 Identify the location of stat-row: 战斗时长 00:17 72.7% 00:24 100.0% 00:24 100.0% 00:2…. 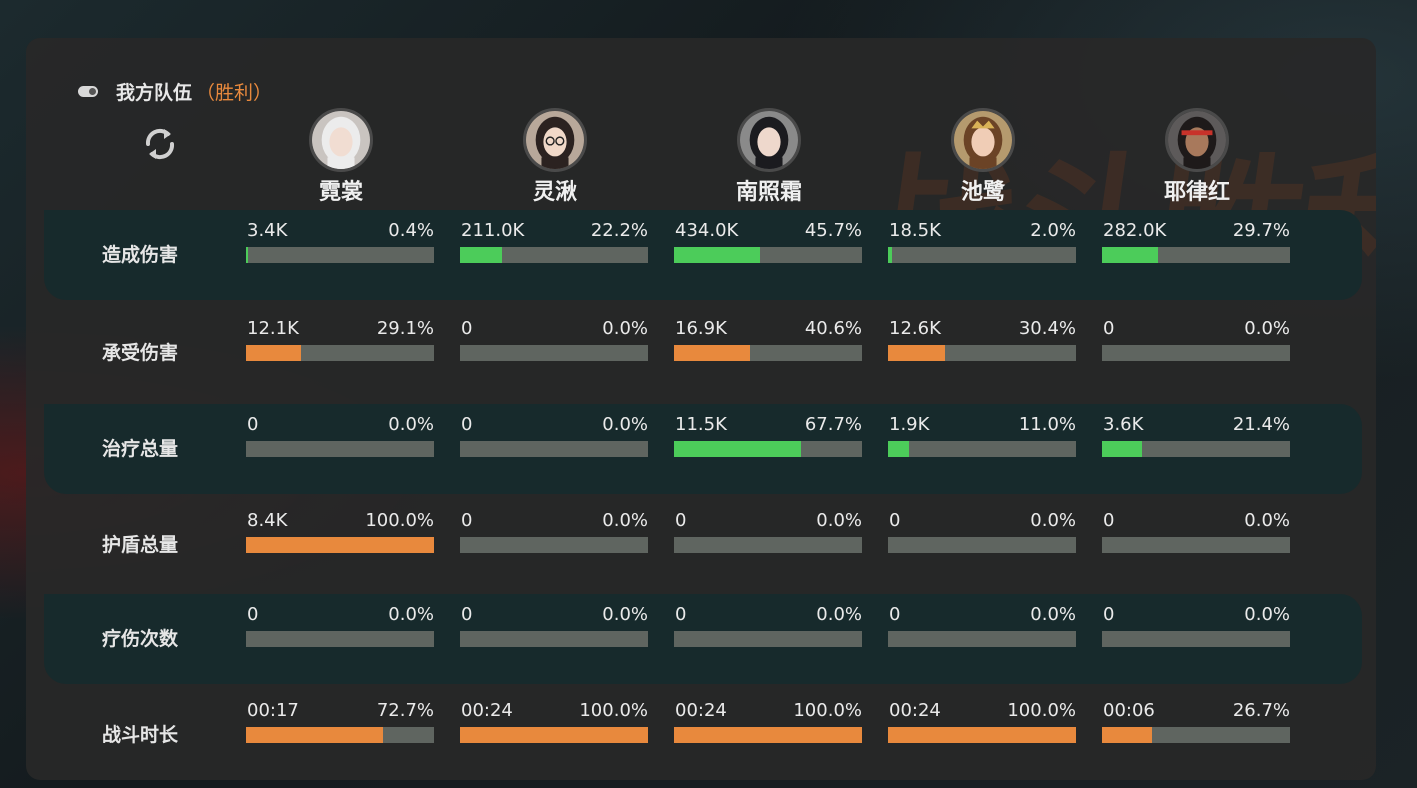
(703, 735).